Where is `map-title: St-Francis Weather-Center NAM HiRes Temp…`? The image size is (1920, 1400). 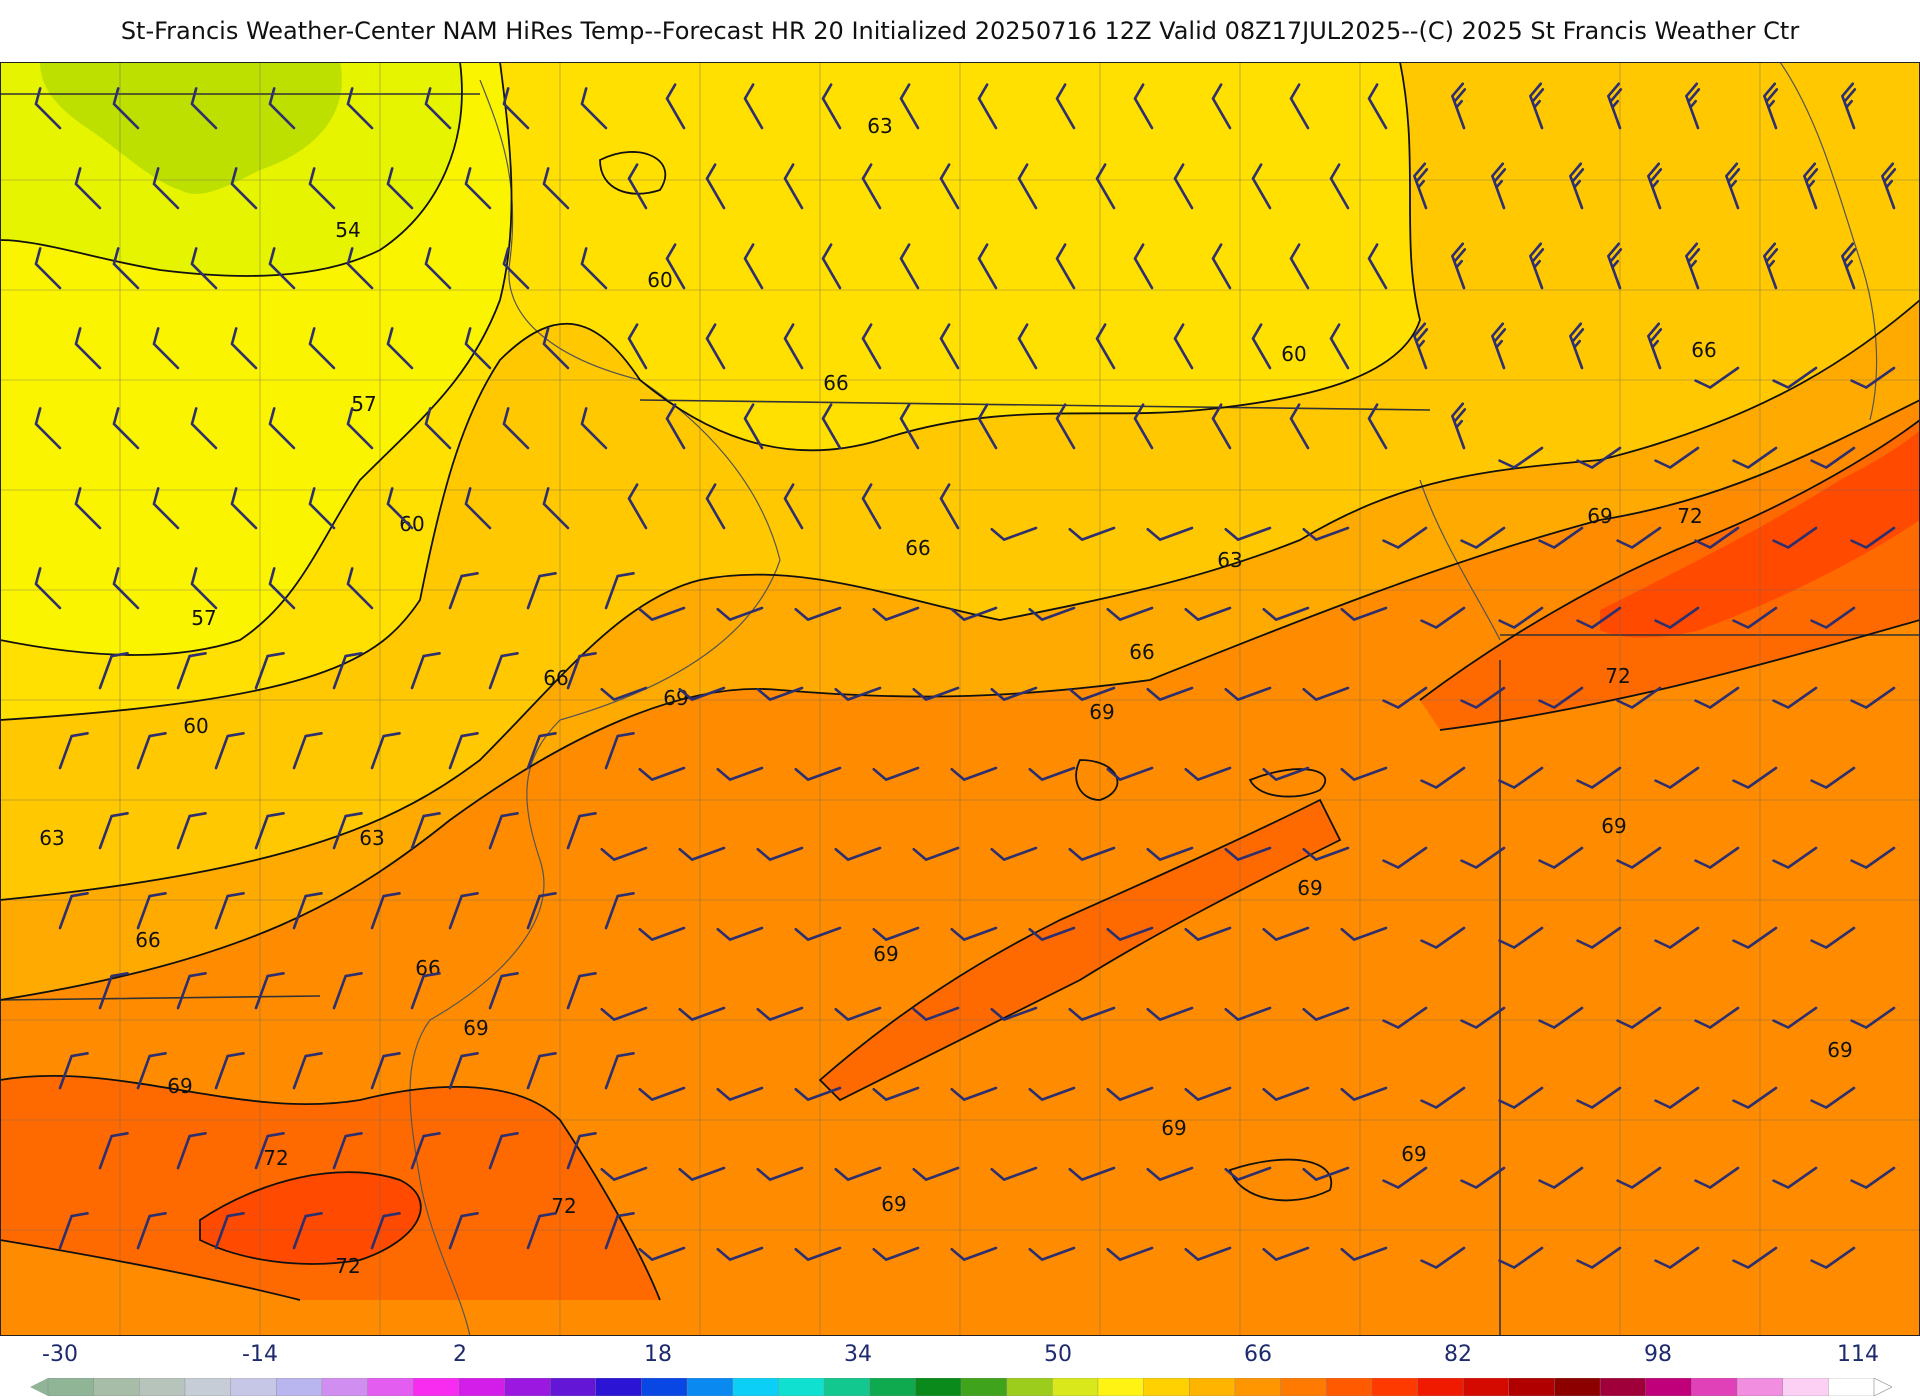
map-title: St-Francis Weather-Center NAM HiRes Temp… is located at coordinates (960, 31).